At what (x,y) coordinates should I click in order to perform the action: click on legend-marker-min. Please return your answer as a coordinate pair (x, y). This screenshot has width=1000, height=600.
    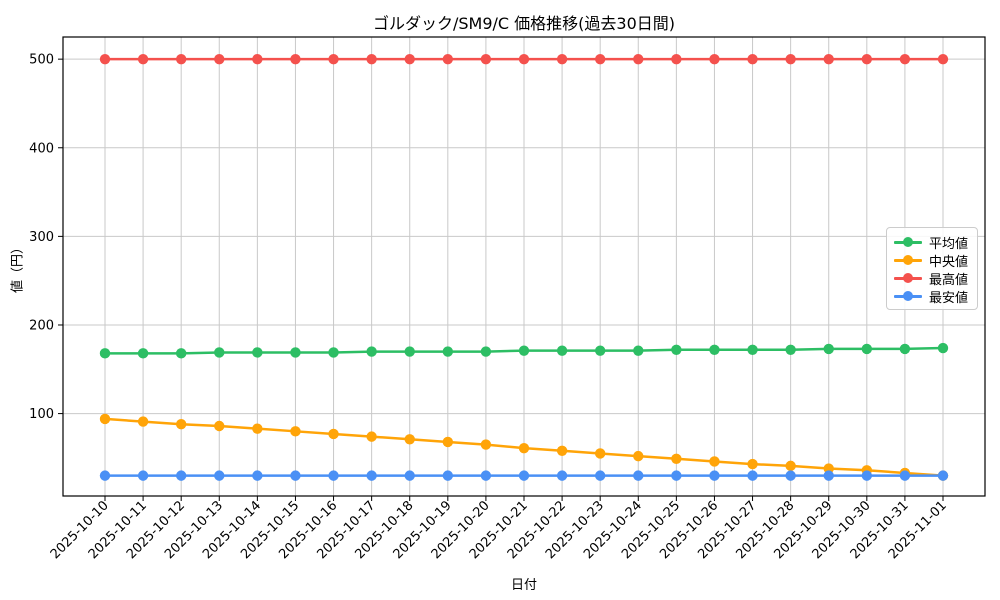
    Looking at the image, I should click on (908, 296).